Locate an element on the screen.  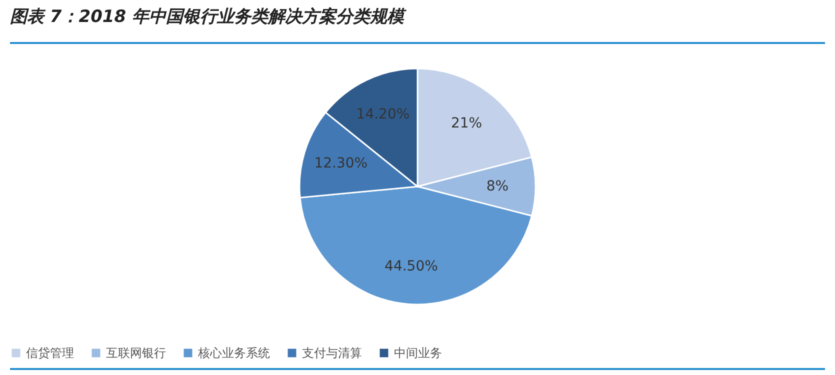
legend-label: 支付与清算 is located at coordinates (332, 353).